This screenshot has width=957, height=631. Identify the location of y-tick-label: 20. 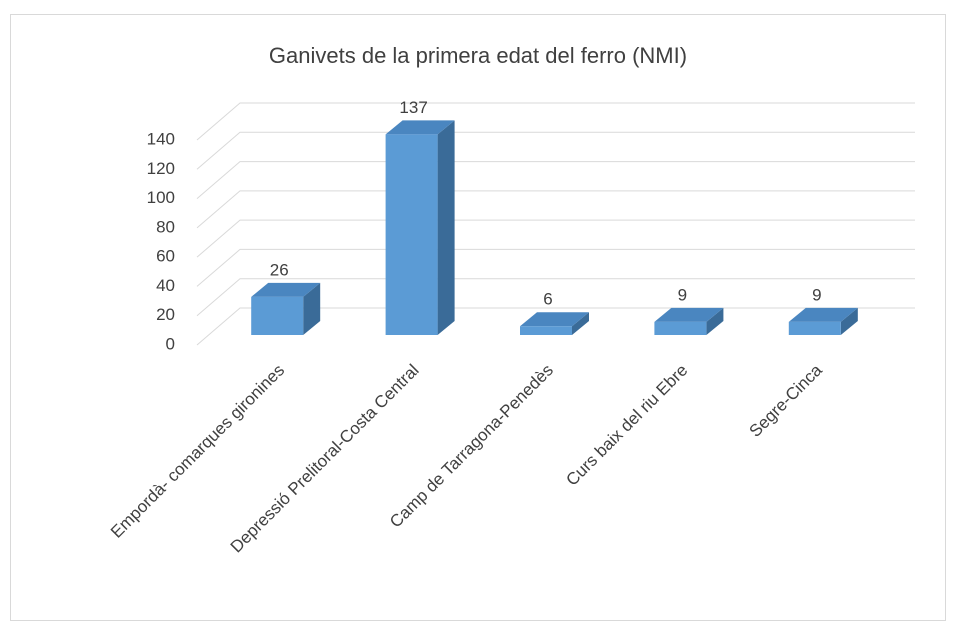
(165, 314).